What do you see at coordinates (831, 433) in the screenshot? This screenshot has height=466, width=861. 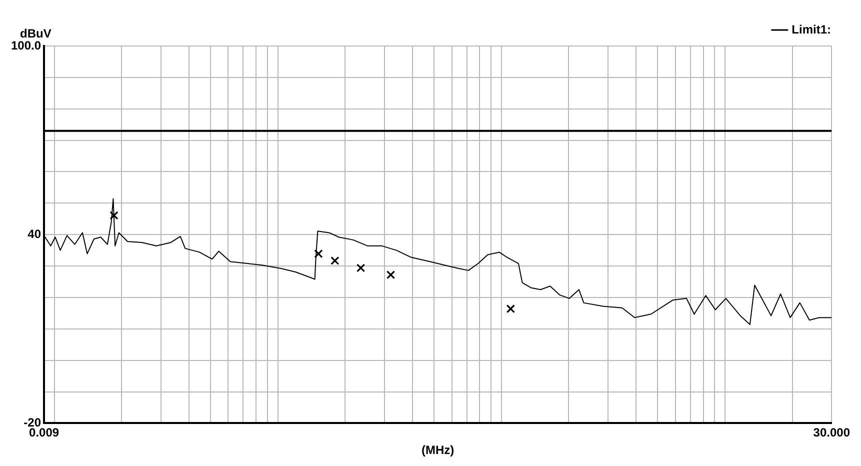 I see `x-tick-label: 30.000` at bounding box center [831, 433].